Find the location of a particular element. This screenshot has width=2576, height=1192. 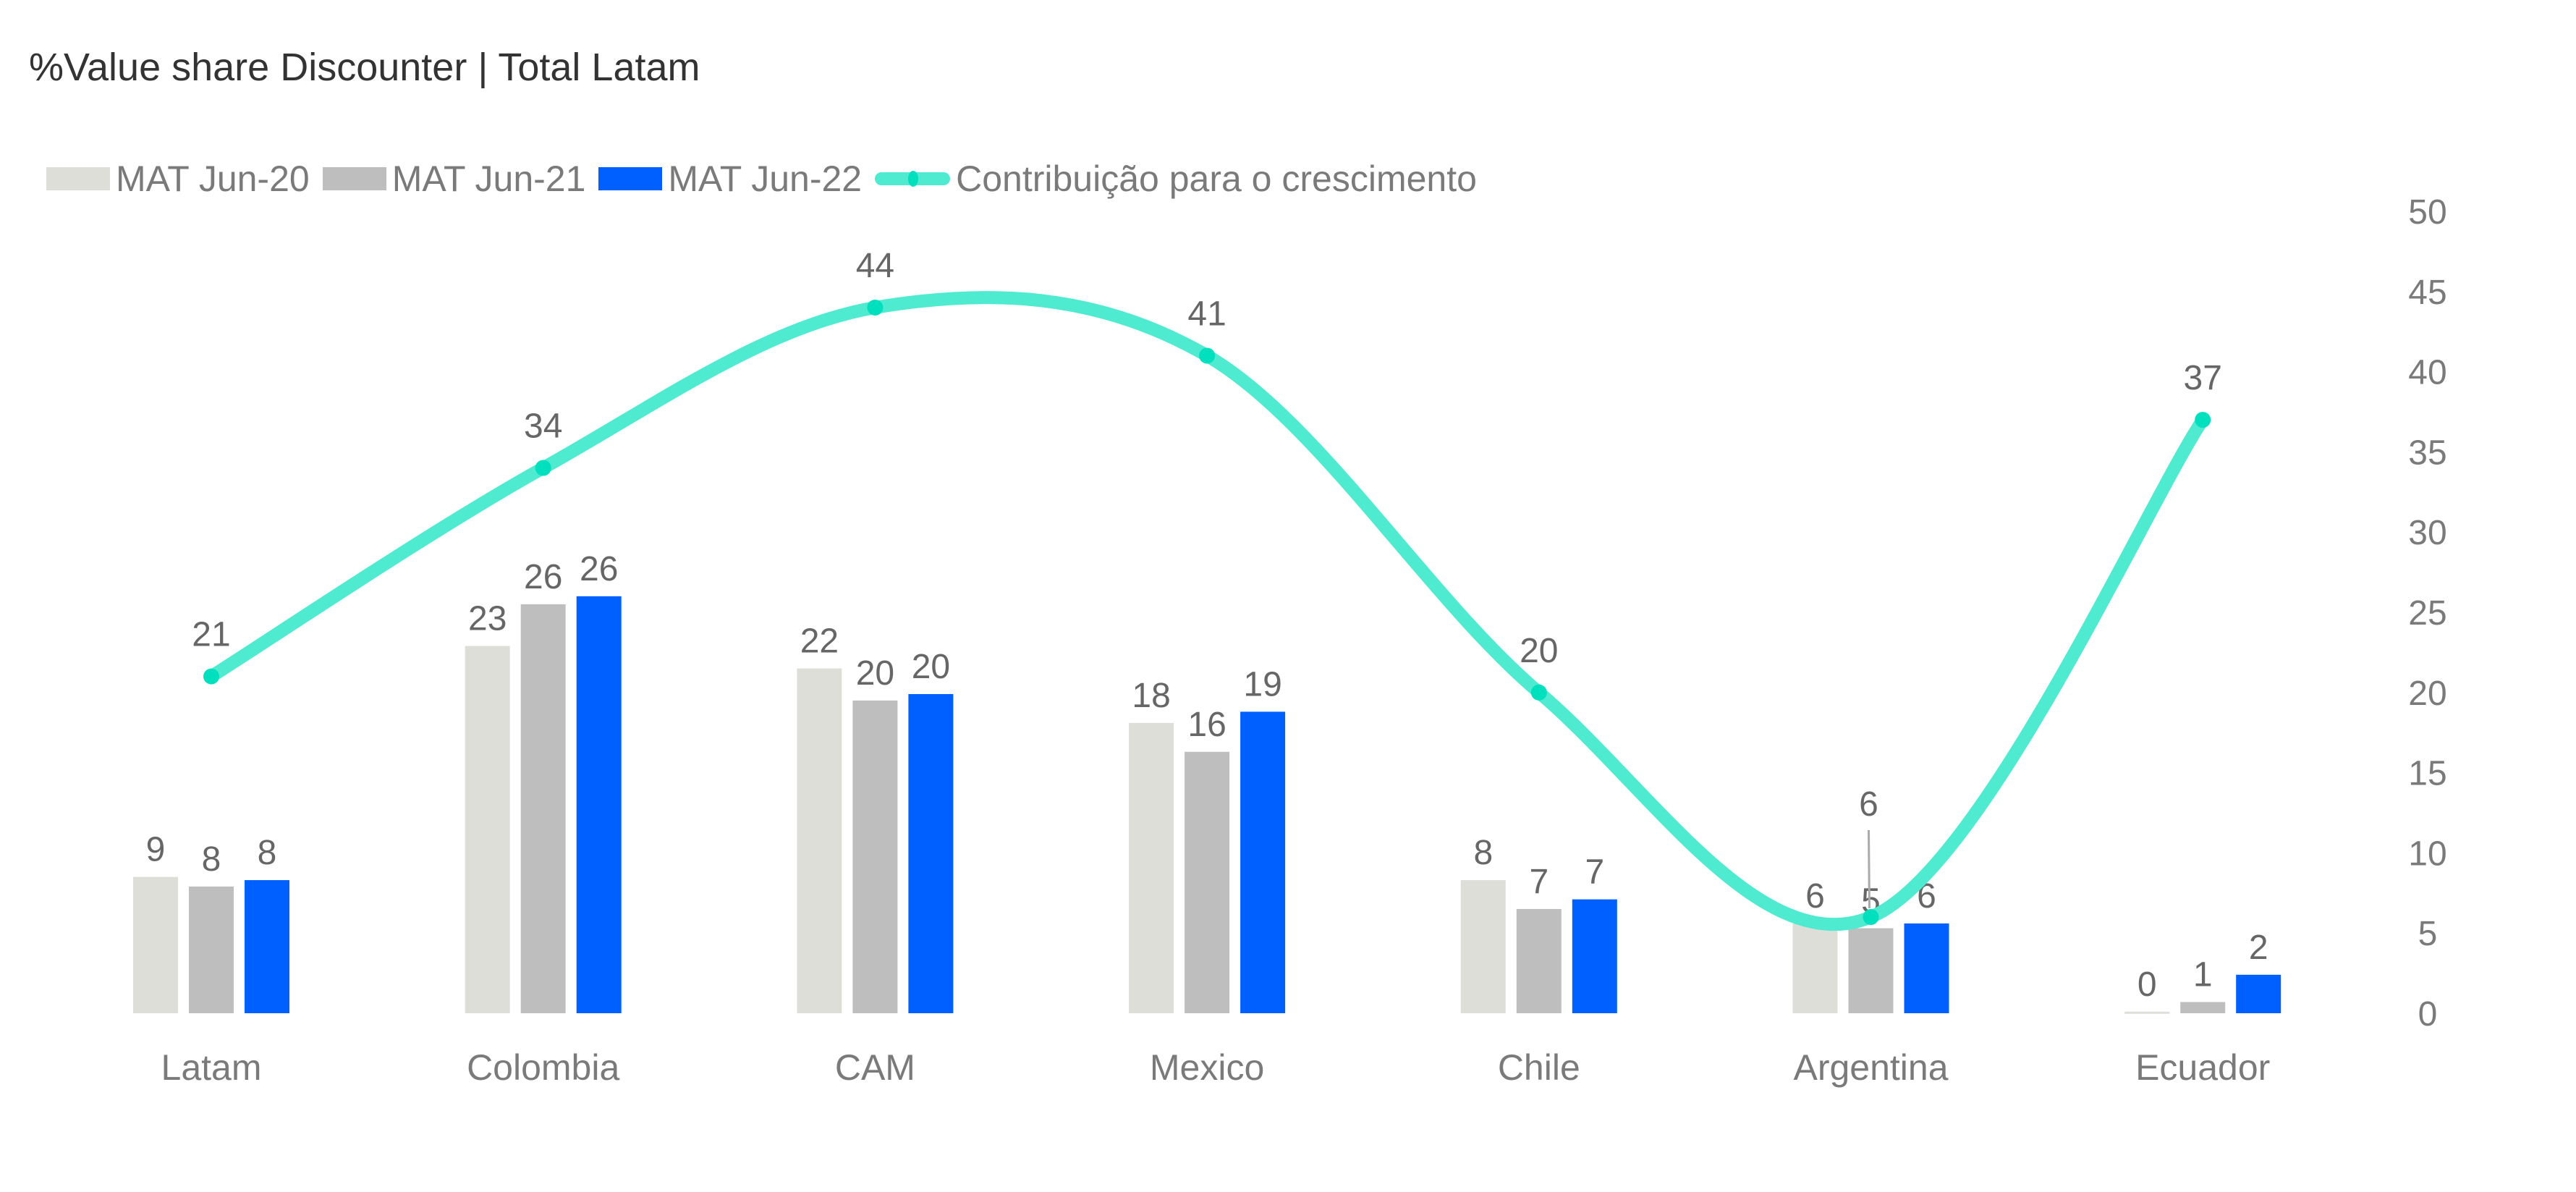

x-tick-label: Colombia is located at coordinates (543, 1067).